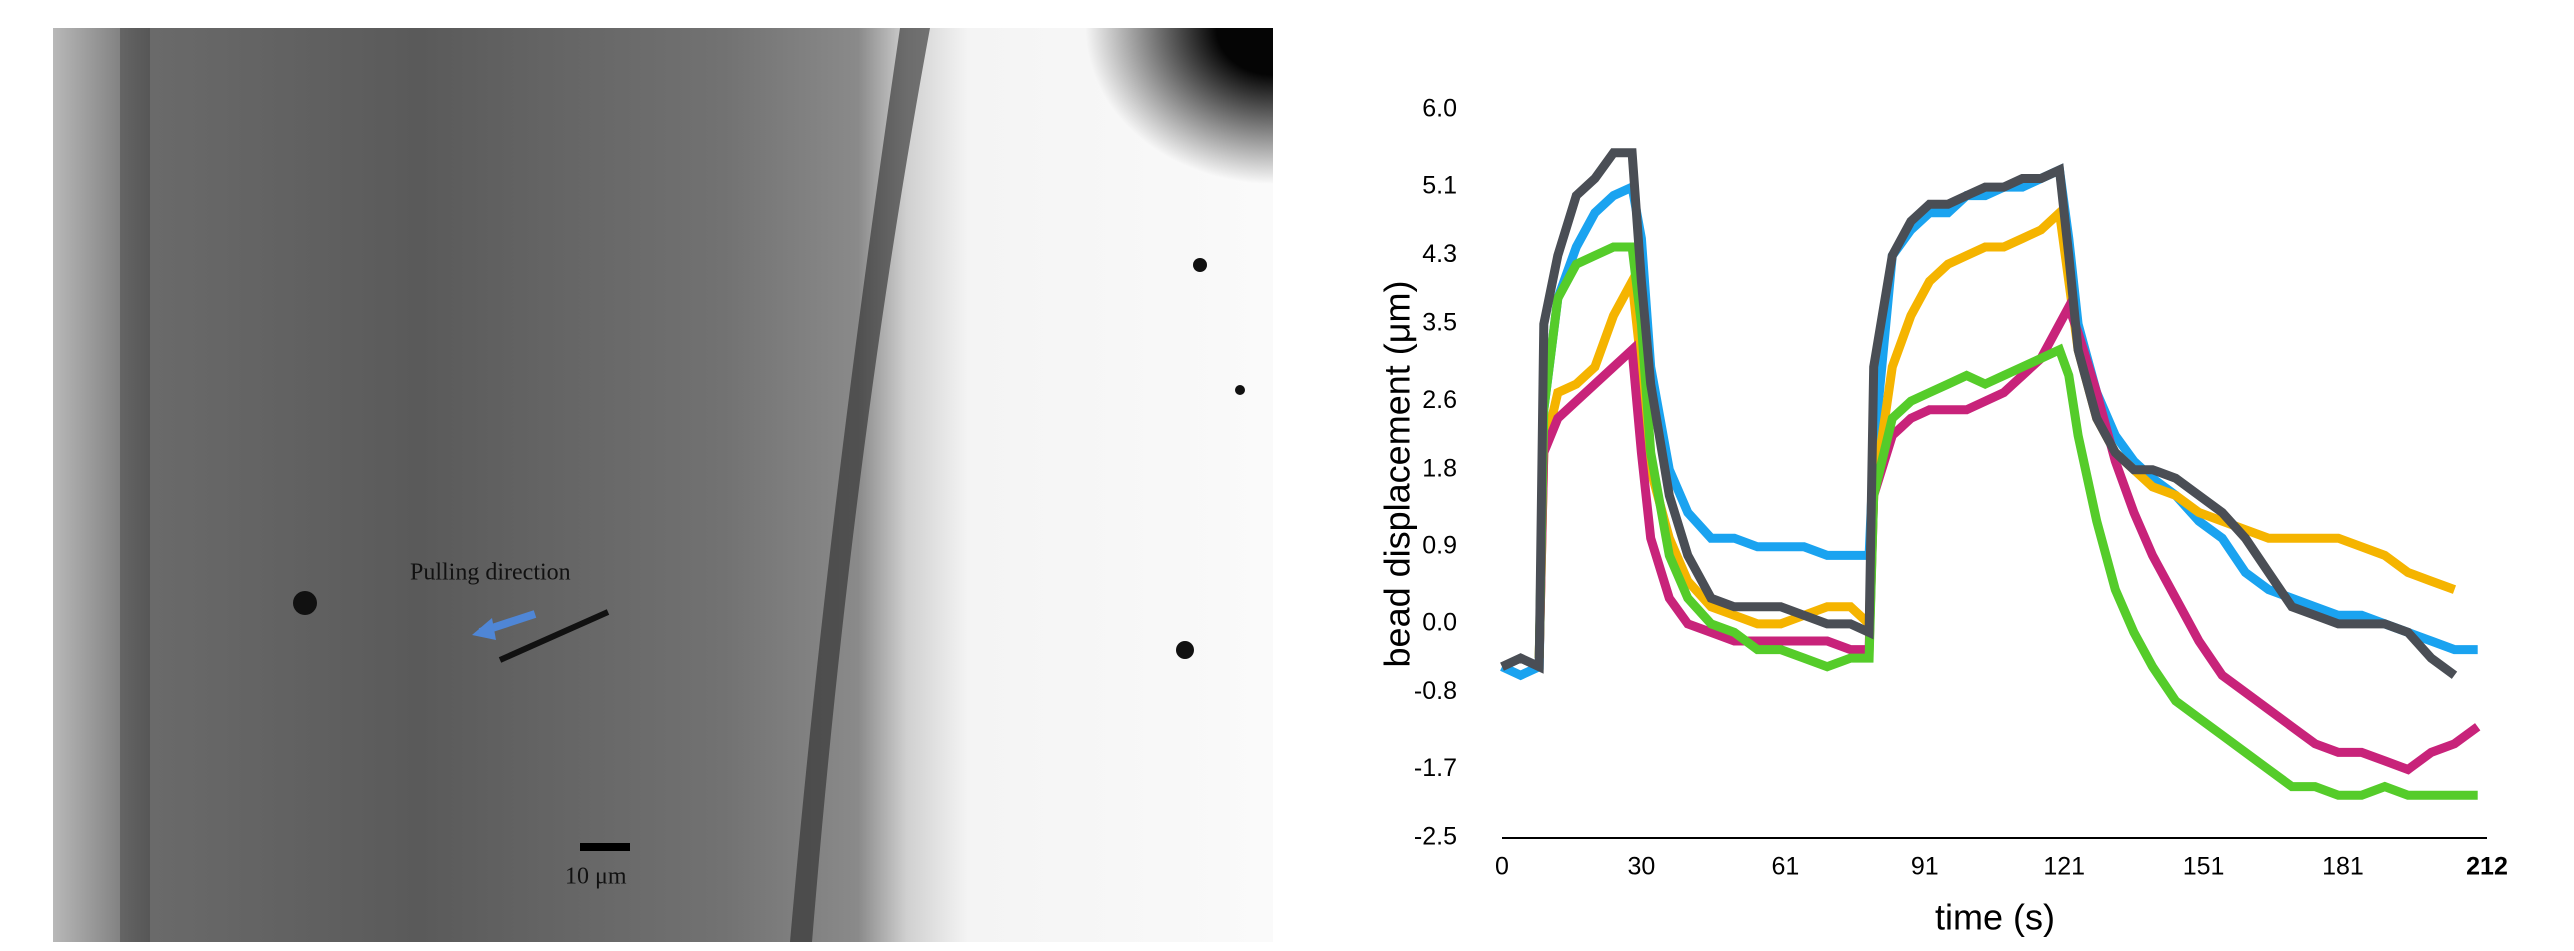 This screenshot has height=951, width=2574. What do you see at coordinates (2487, 867) in the screenshot?
I see `x-tick-label: 212` at bounding box center [2487, 867].